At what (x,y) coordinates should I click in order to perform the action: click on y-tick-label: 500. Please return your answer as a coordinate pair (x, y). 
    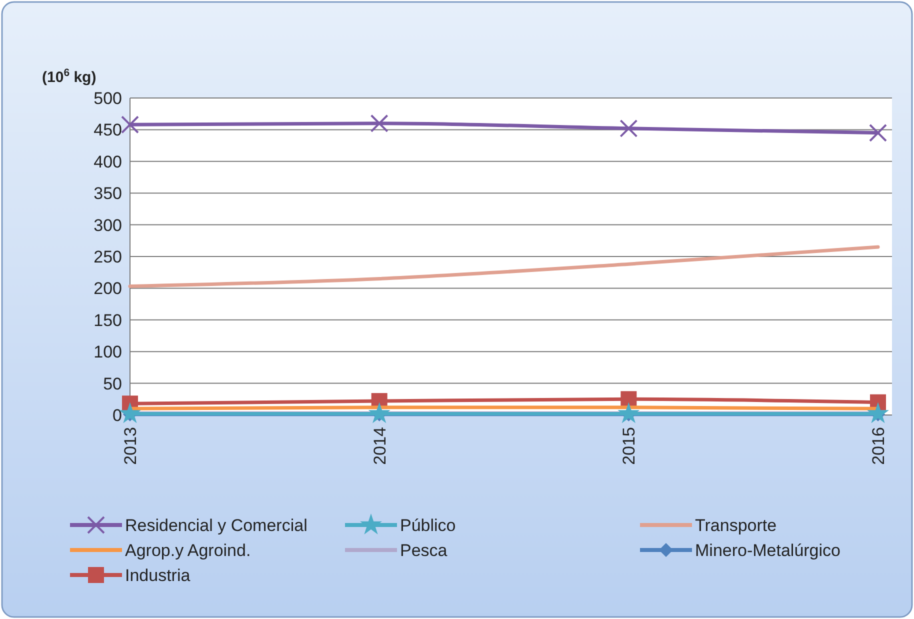
    Looking at the image, I should click on (108, 98).